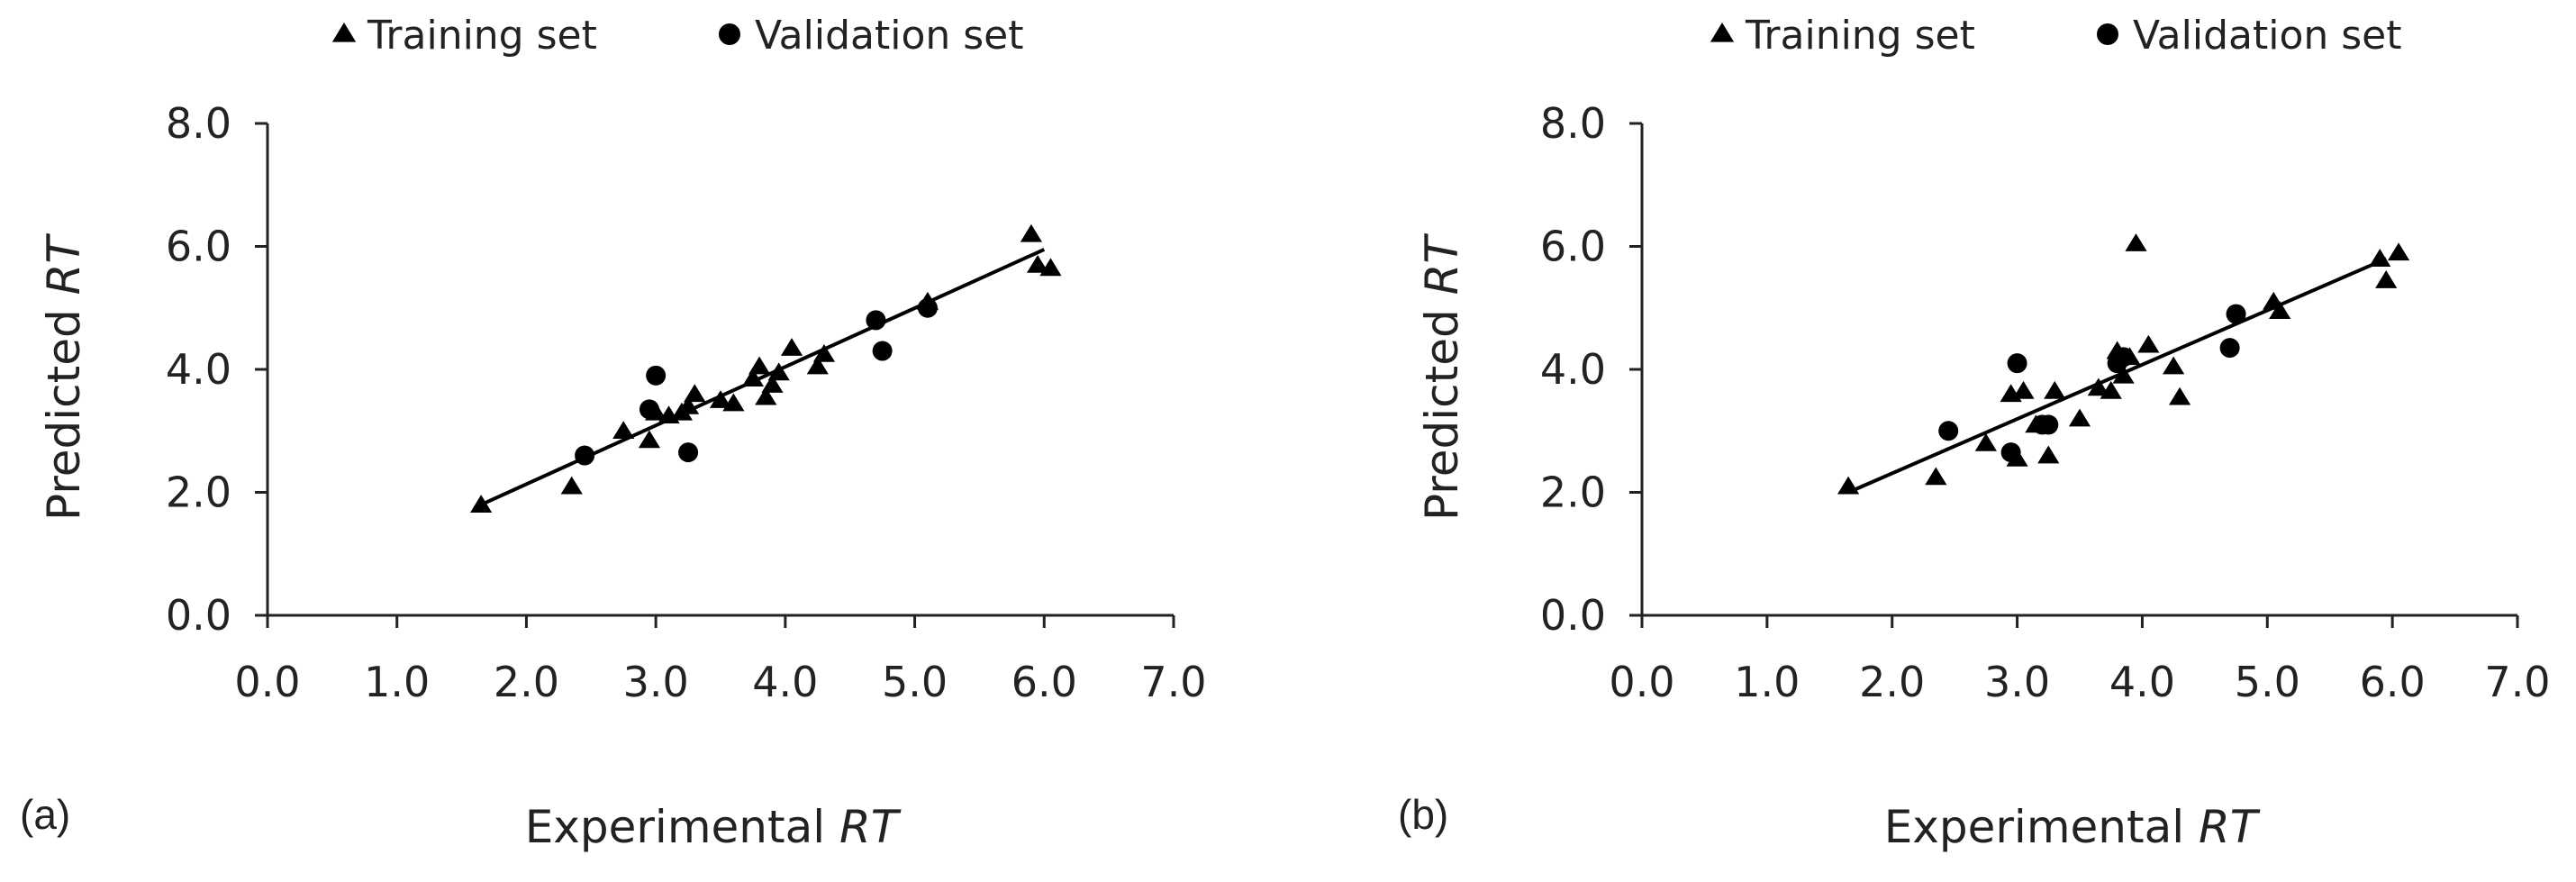 The width and height of the screenshot is (2576, 882). Describe the element at coordinates (64, 408) in the screenshot. I see `y-axis-label-prefix: Predicted` at that location.